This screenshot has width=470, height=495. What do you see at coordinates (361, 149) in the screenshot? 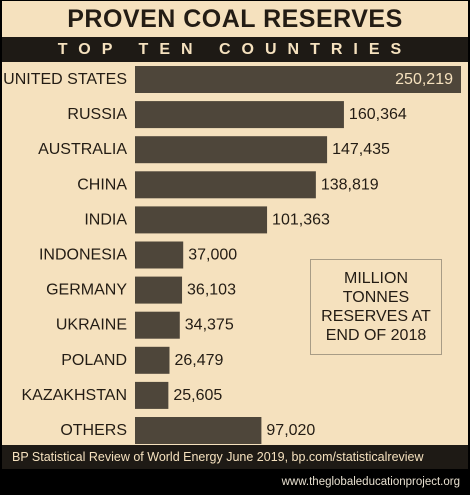
I see `value-label-australia: 147,435` at bounding box center [361, 149].